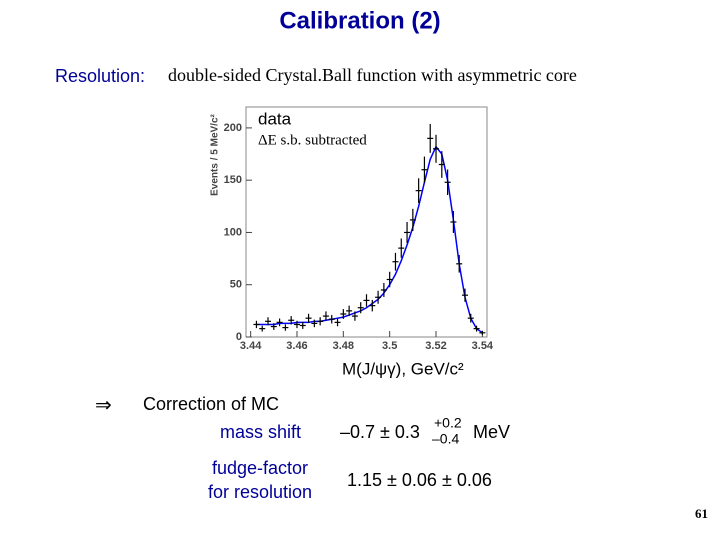 The image size is (720, 540). I want to click on arrow: ⇒, so click(103, 405).